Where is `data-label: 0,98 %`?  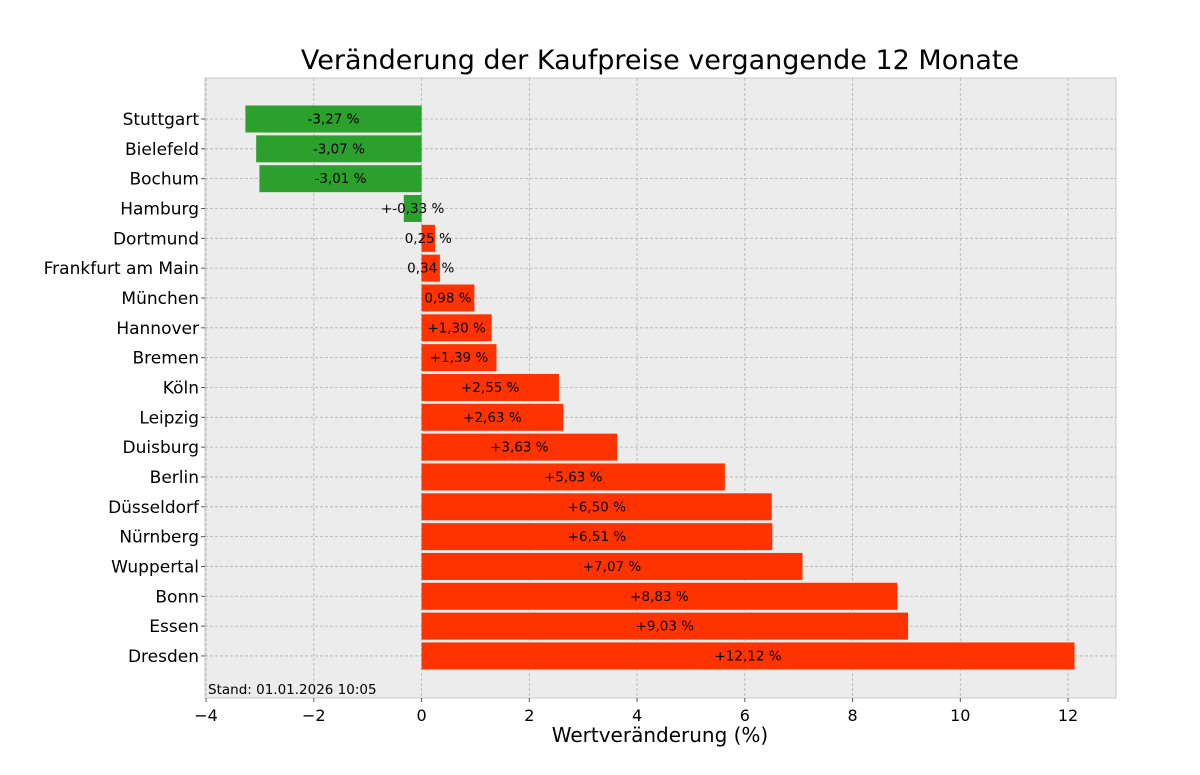
data-label: 0,98 % is located at coordinates (447, 298).